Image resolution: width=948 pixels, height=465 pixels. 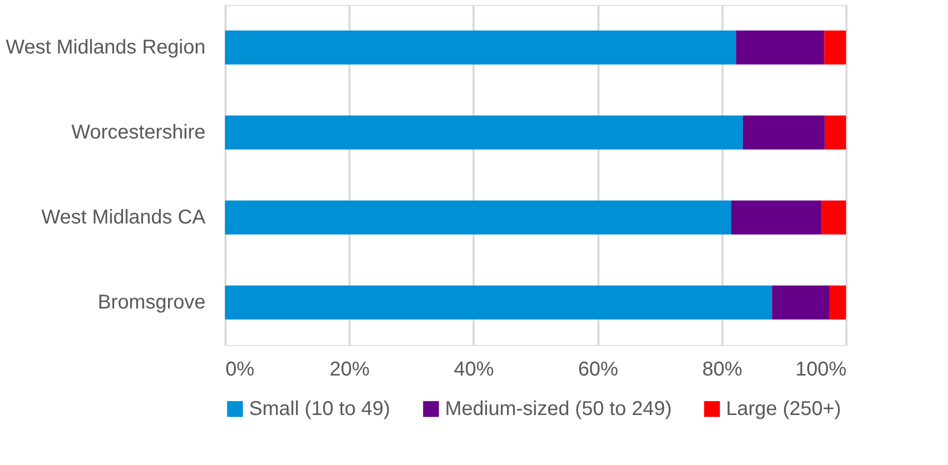 What do you see at coordinates (784, 409) in the screenshot?
I see `legend-label: Large (250+)` at bounding box center [784, 409].